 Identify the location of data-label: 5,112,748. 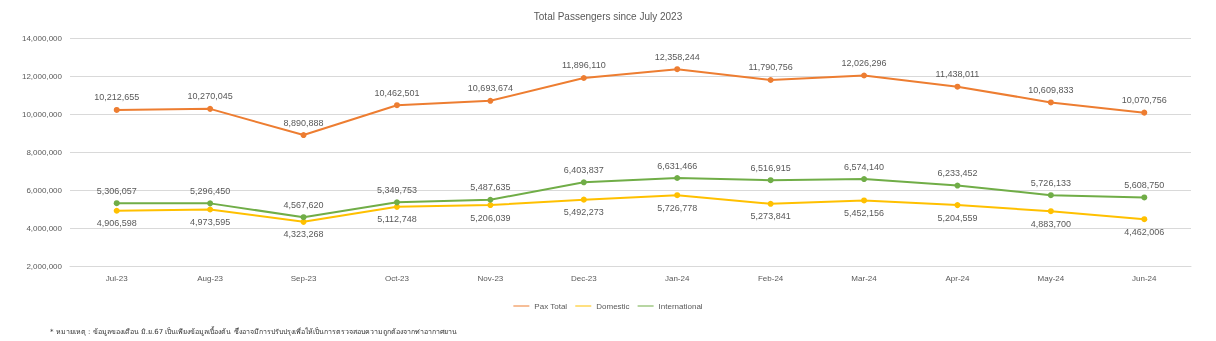
(397, 219).